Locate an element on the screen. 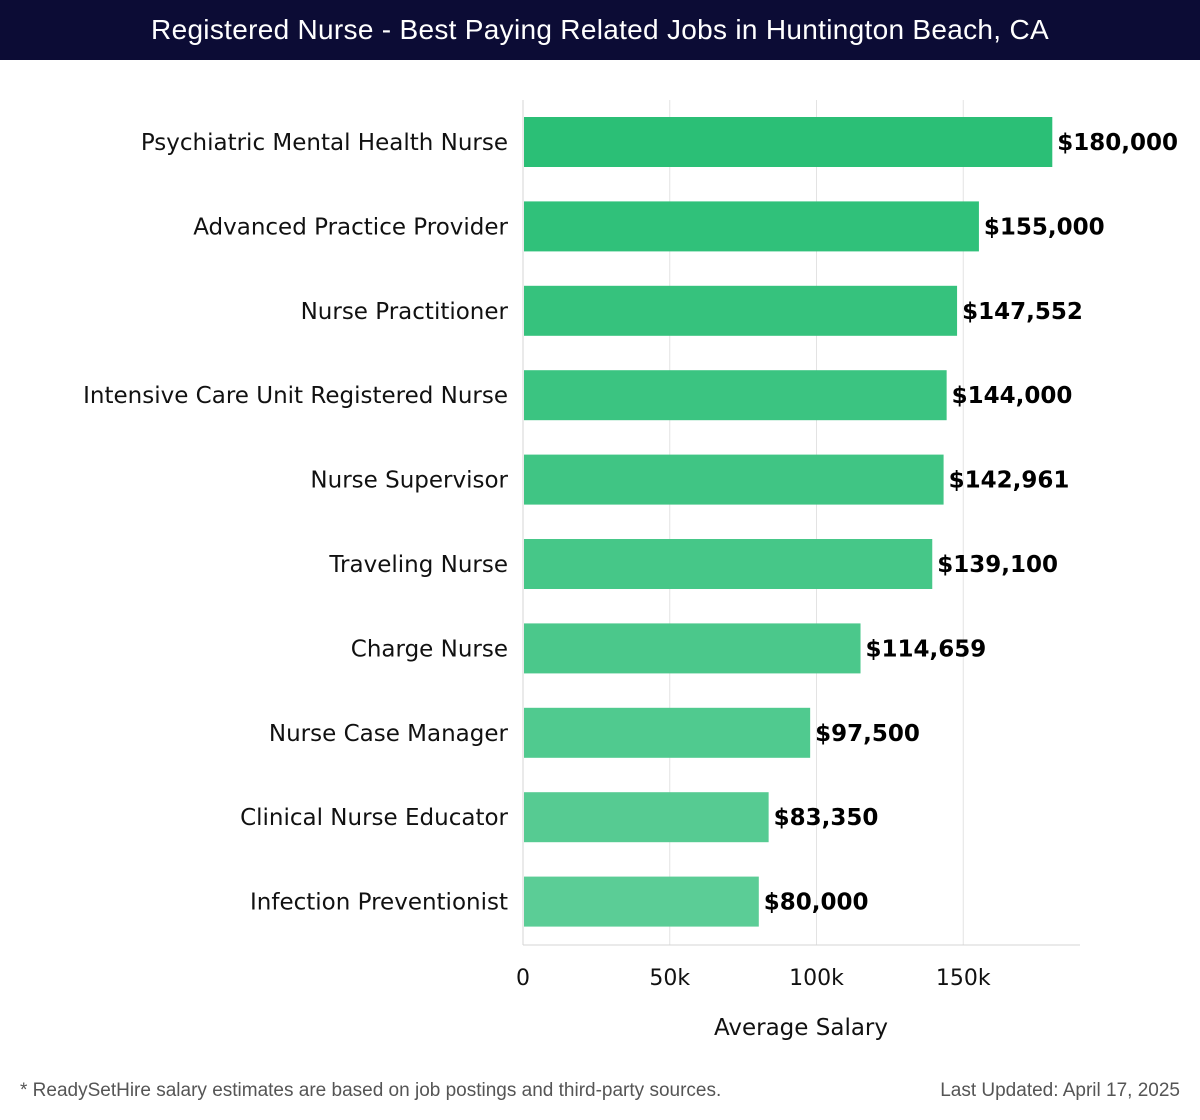  bar-value-label: $144,000 is located at coordinates (1012, 396).